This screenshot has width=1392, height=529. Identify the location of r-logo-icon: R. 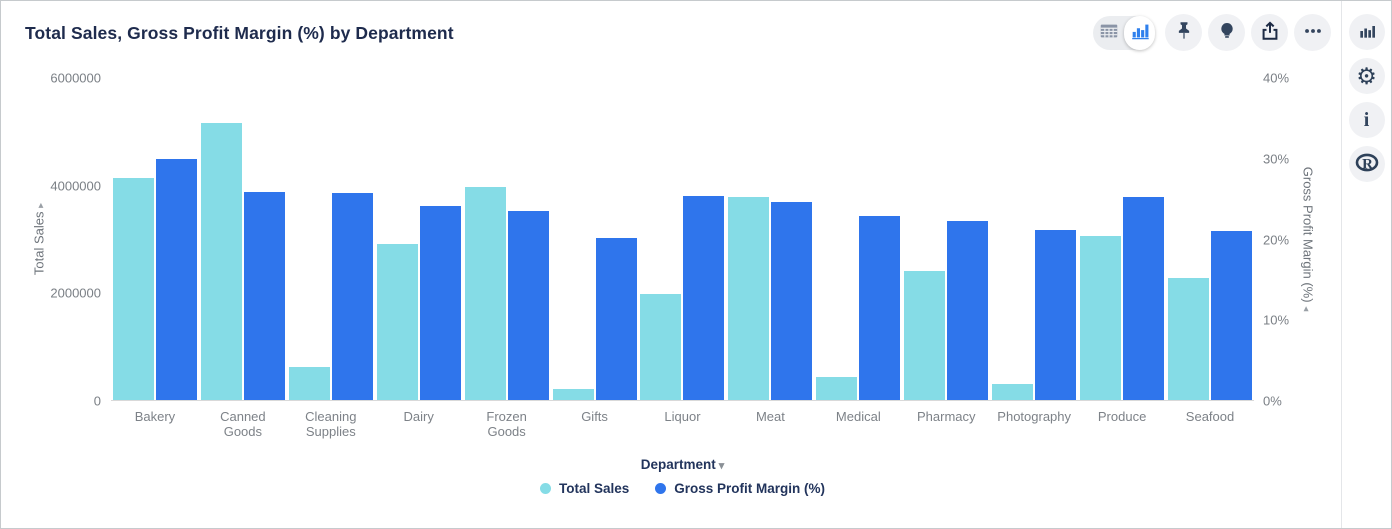
(1367, 164).